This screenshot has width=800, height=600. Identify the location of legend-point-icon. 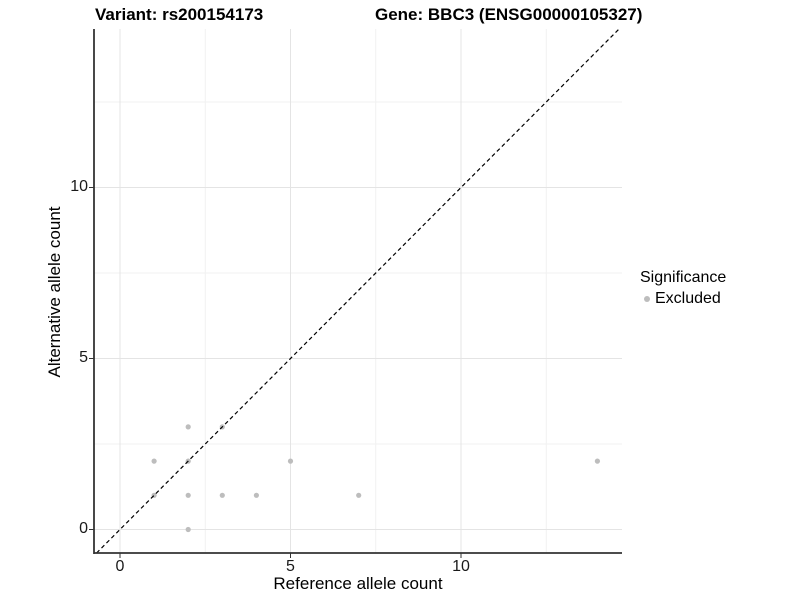
(647, 299).